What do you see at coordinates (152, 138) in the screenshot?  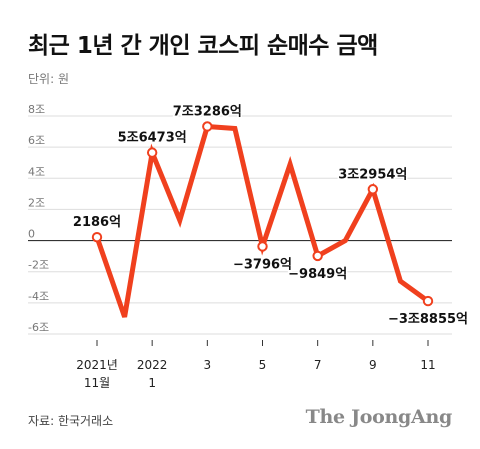 I see `data-label: 5조6473억` at bounding box center [152, 138].